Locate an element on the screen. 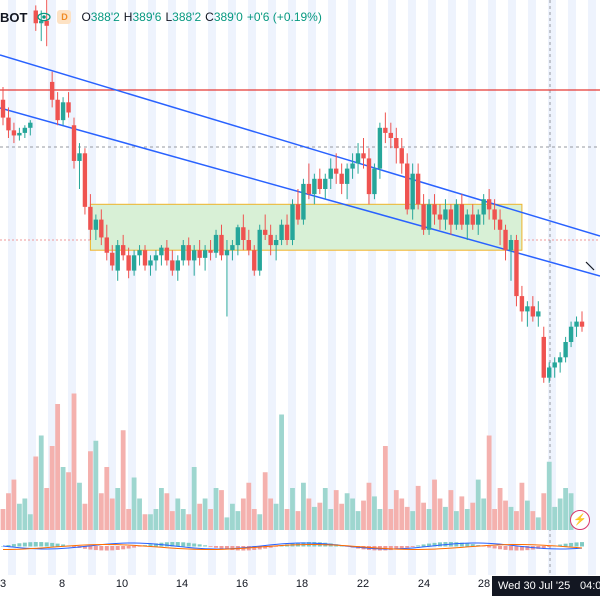 This screenshot has height=600, width=600. eye-icon is located at coordinates (44, 17).